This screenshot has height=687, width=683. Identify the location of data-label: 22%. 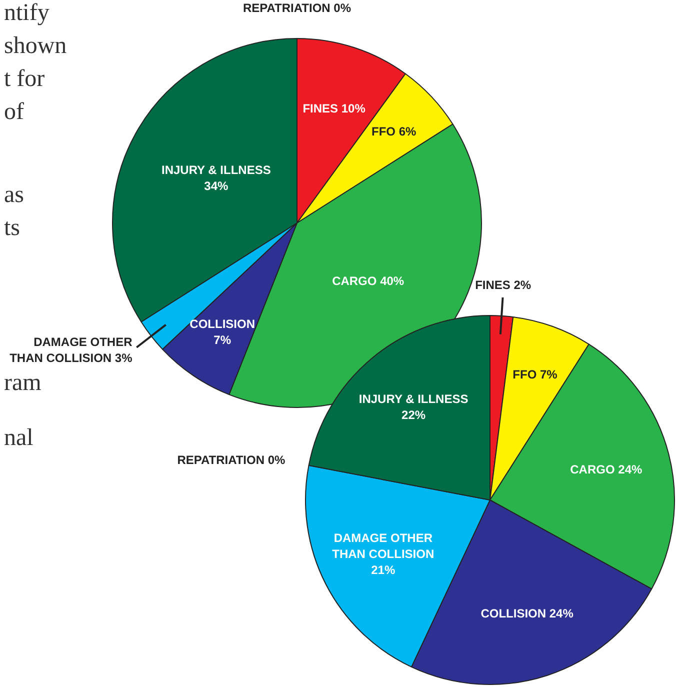
(414, 415).